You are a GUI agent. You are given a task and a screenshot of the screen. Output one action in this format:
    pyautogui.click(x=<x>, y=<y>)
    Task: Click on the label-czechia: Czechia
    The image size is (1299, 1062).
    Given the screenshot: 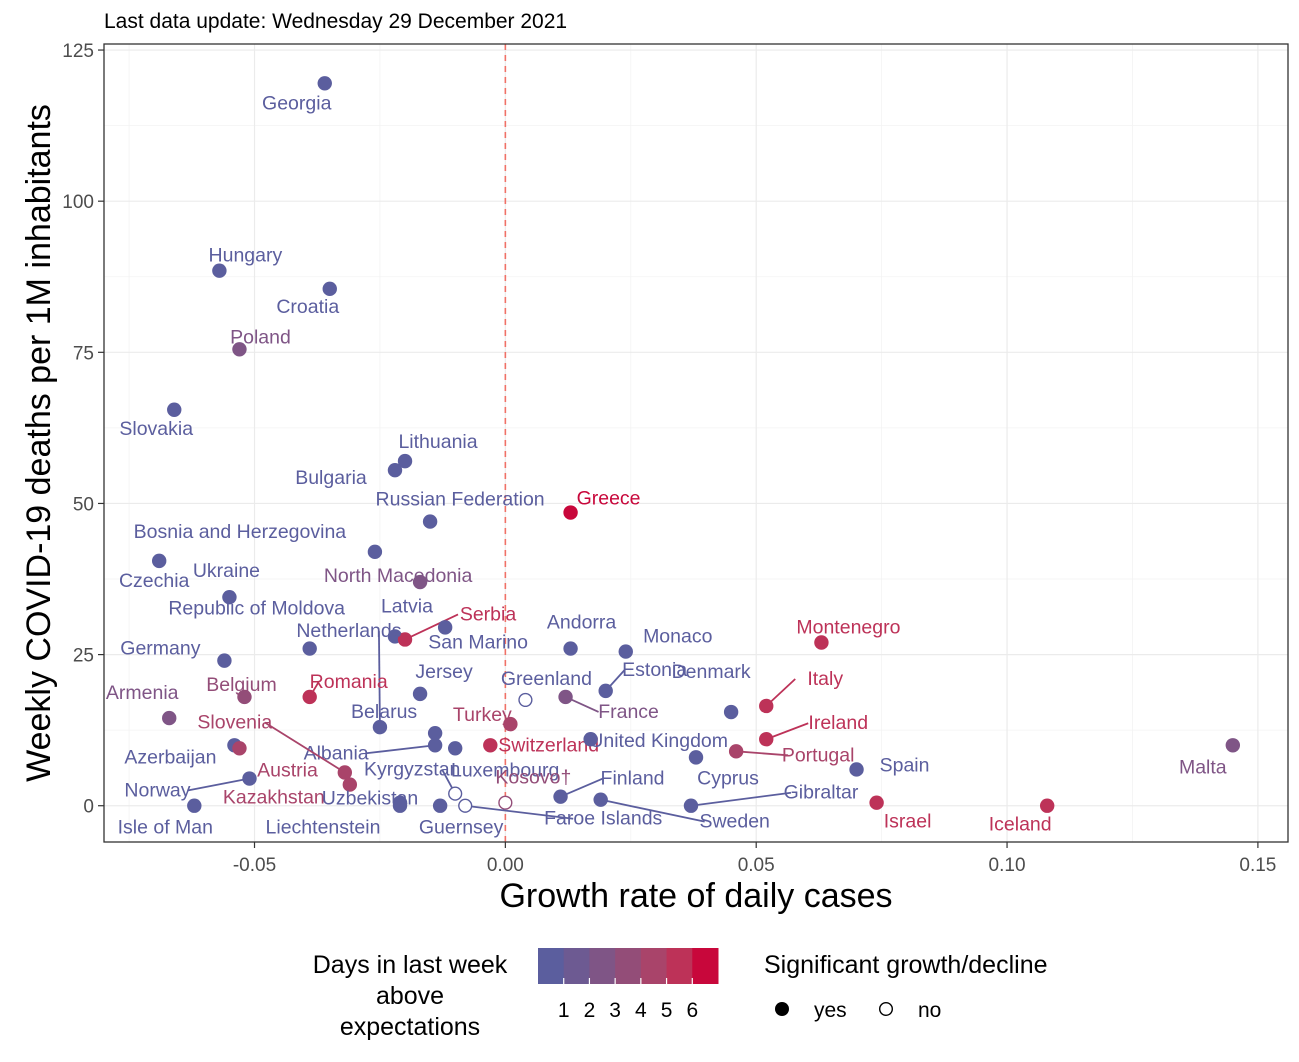 What is the action you would take?
    pyautogui.click(x=154, y=581)
    